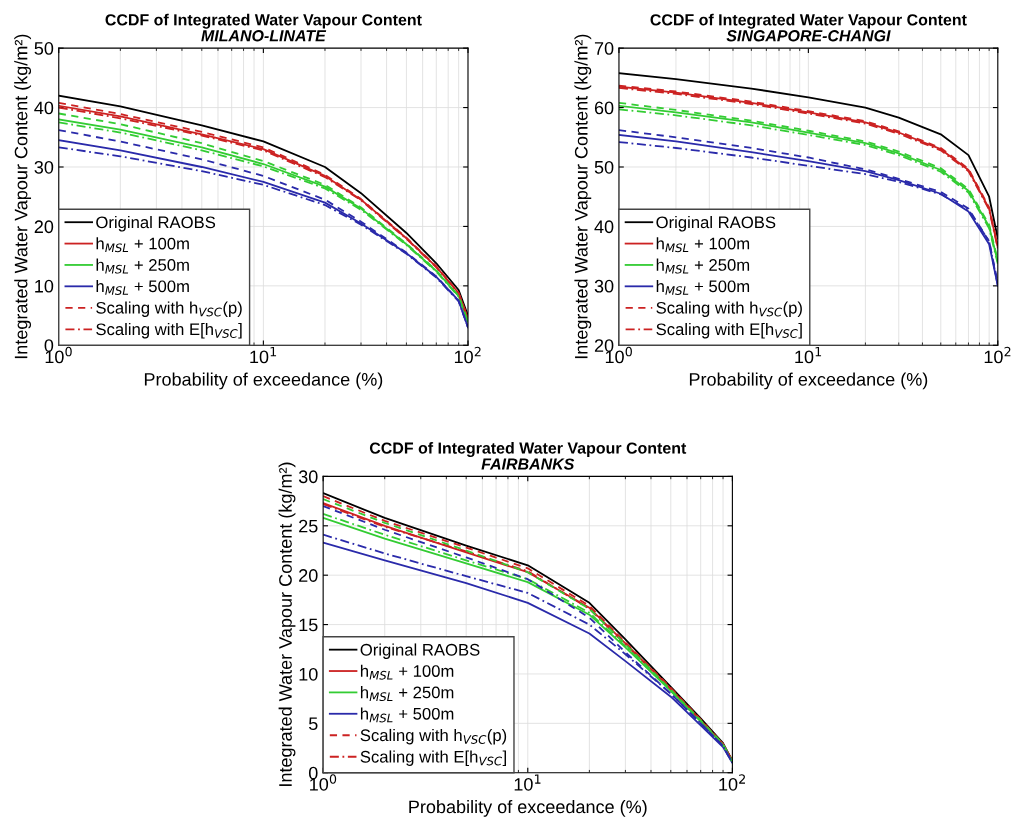  Describe the element at coordinates (528, 464) in the screenshot. I see `chart-subtitle: FAIRBANKS` at that location.